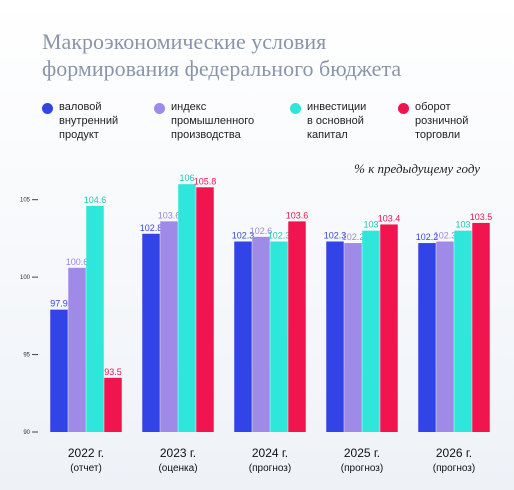 The height and width of the screenshot is (490, 514). What do you see at coordinates (403, 108) in the screenshot?
I see `legend-dot-retail` at bounding box center [403, 108].